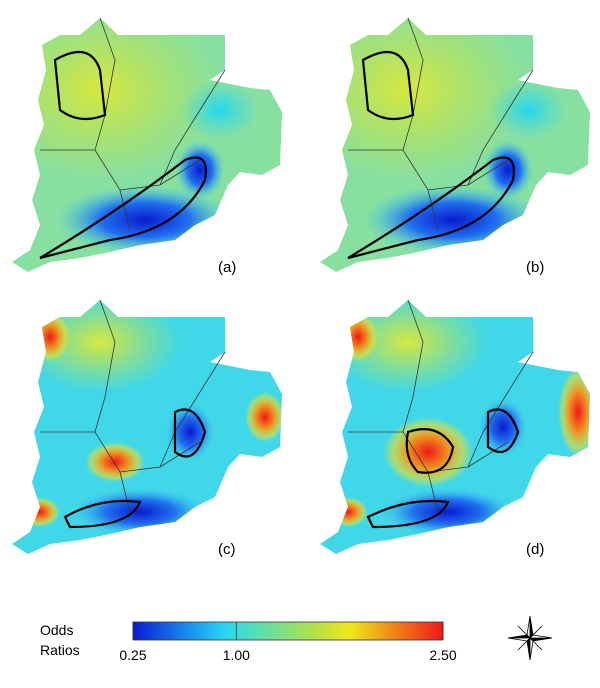 This screenshot has width=600, height=688. What do you see at coordinates (535, 267) in the screenshot?
I see `panel-label: (b)` at bounding box center [535, 267].